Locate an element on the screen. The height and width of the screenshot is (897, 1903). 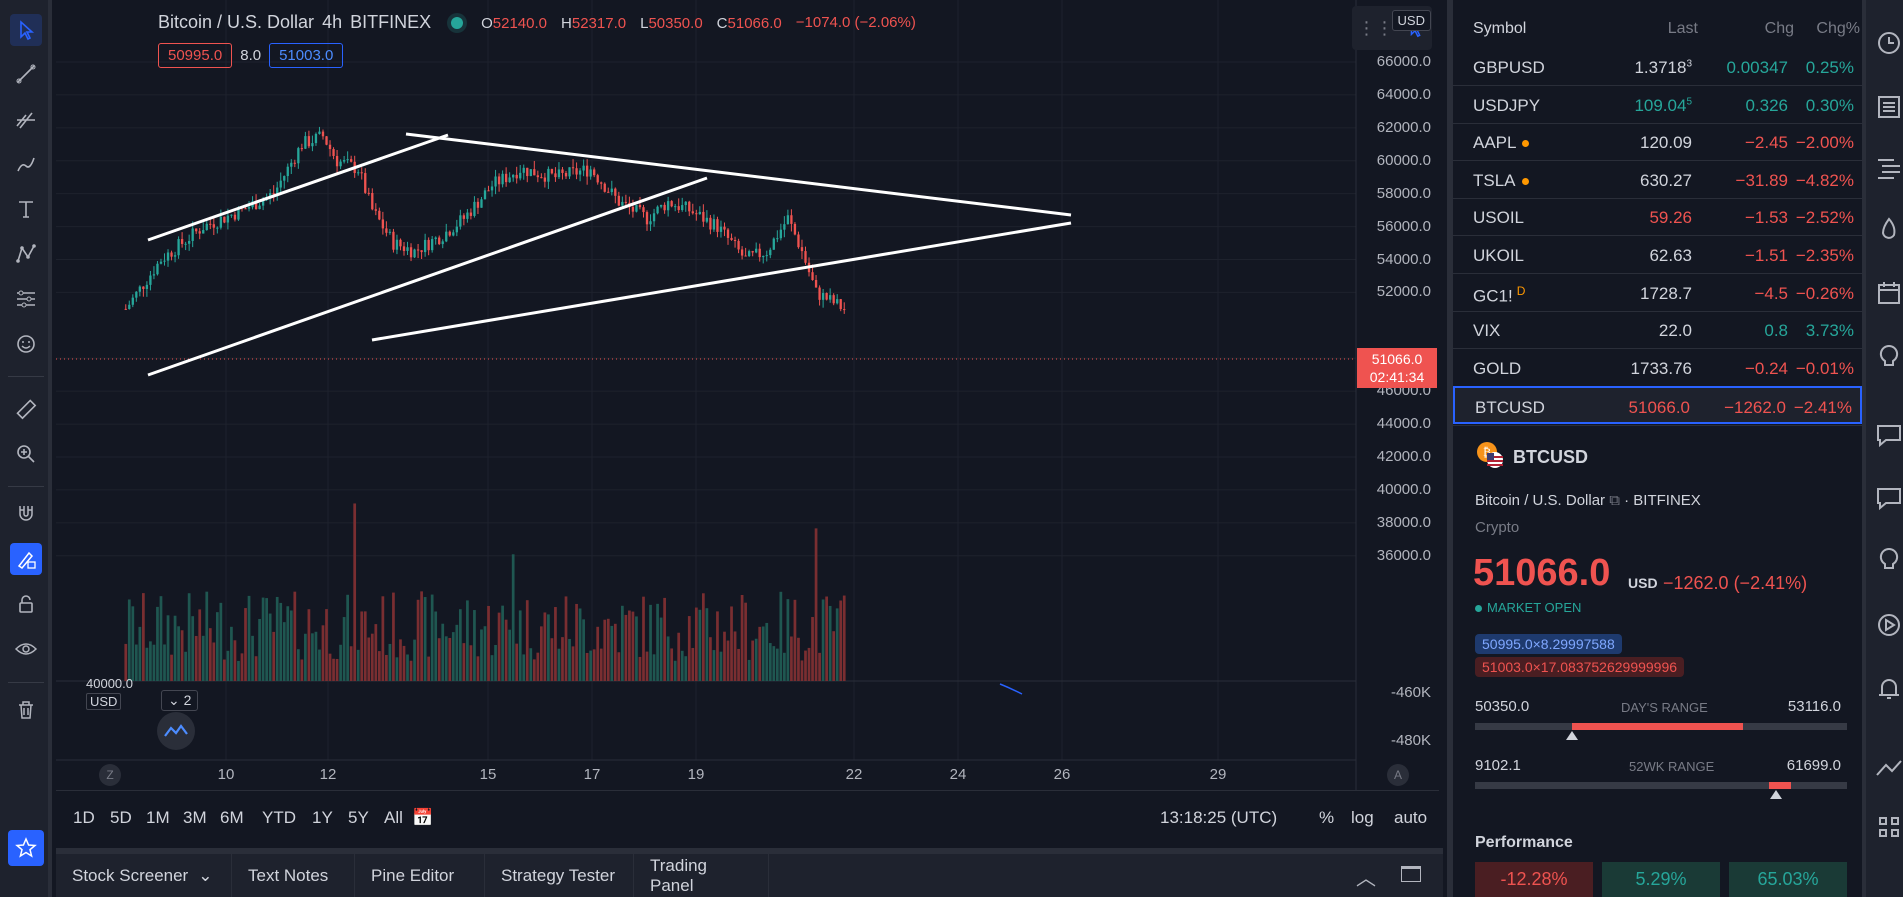
range-button: YTD is located at coordinates (279, 817).